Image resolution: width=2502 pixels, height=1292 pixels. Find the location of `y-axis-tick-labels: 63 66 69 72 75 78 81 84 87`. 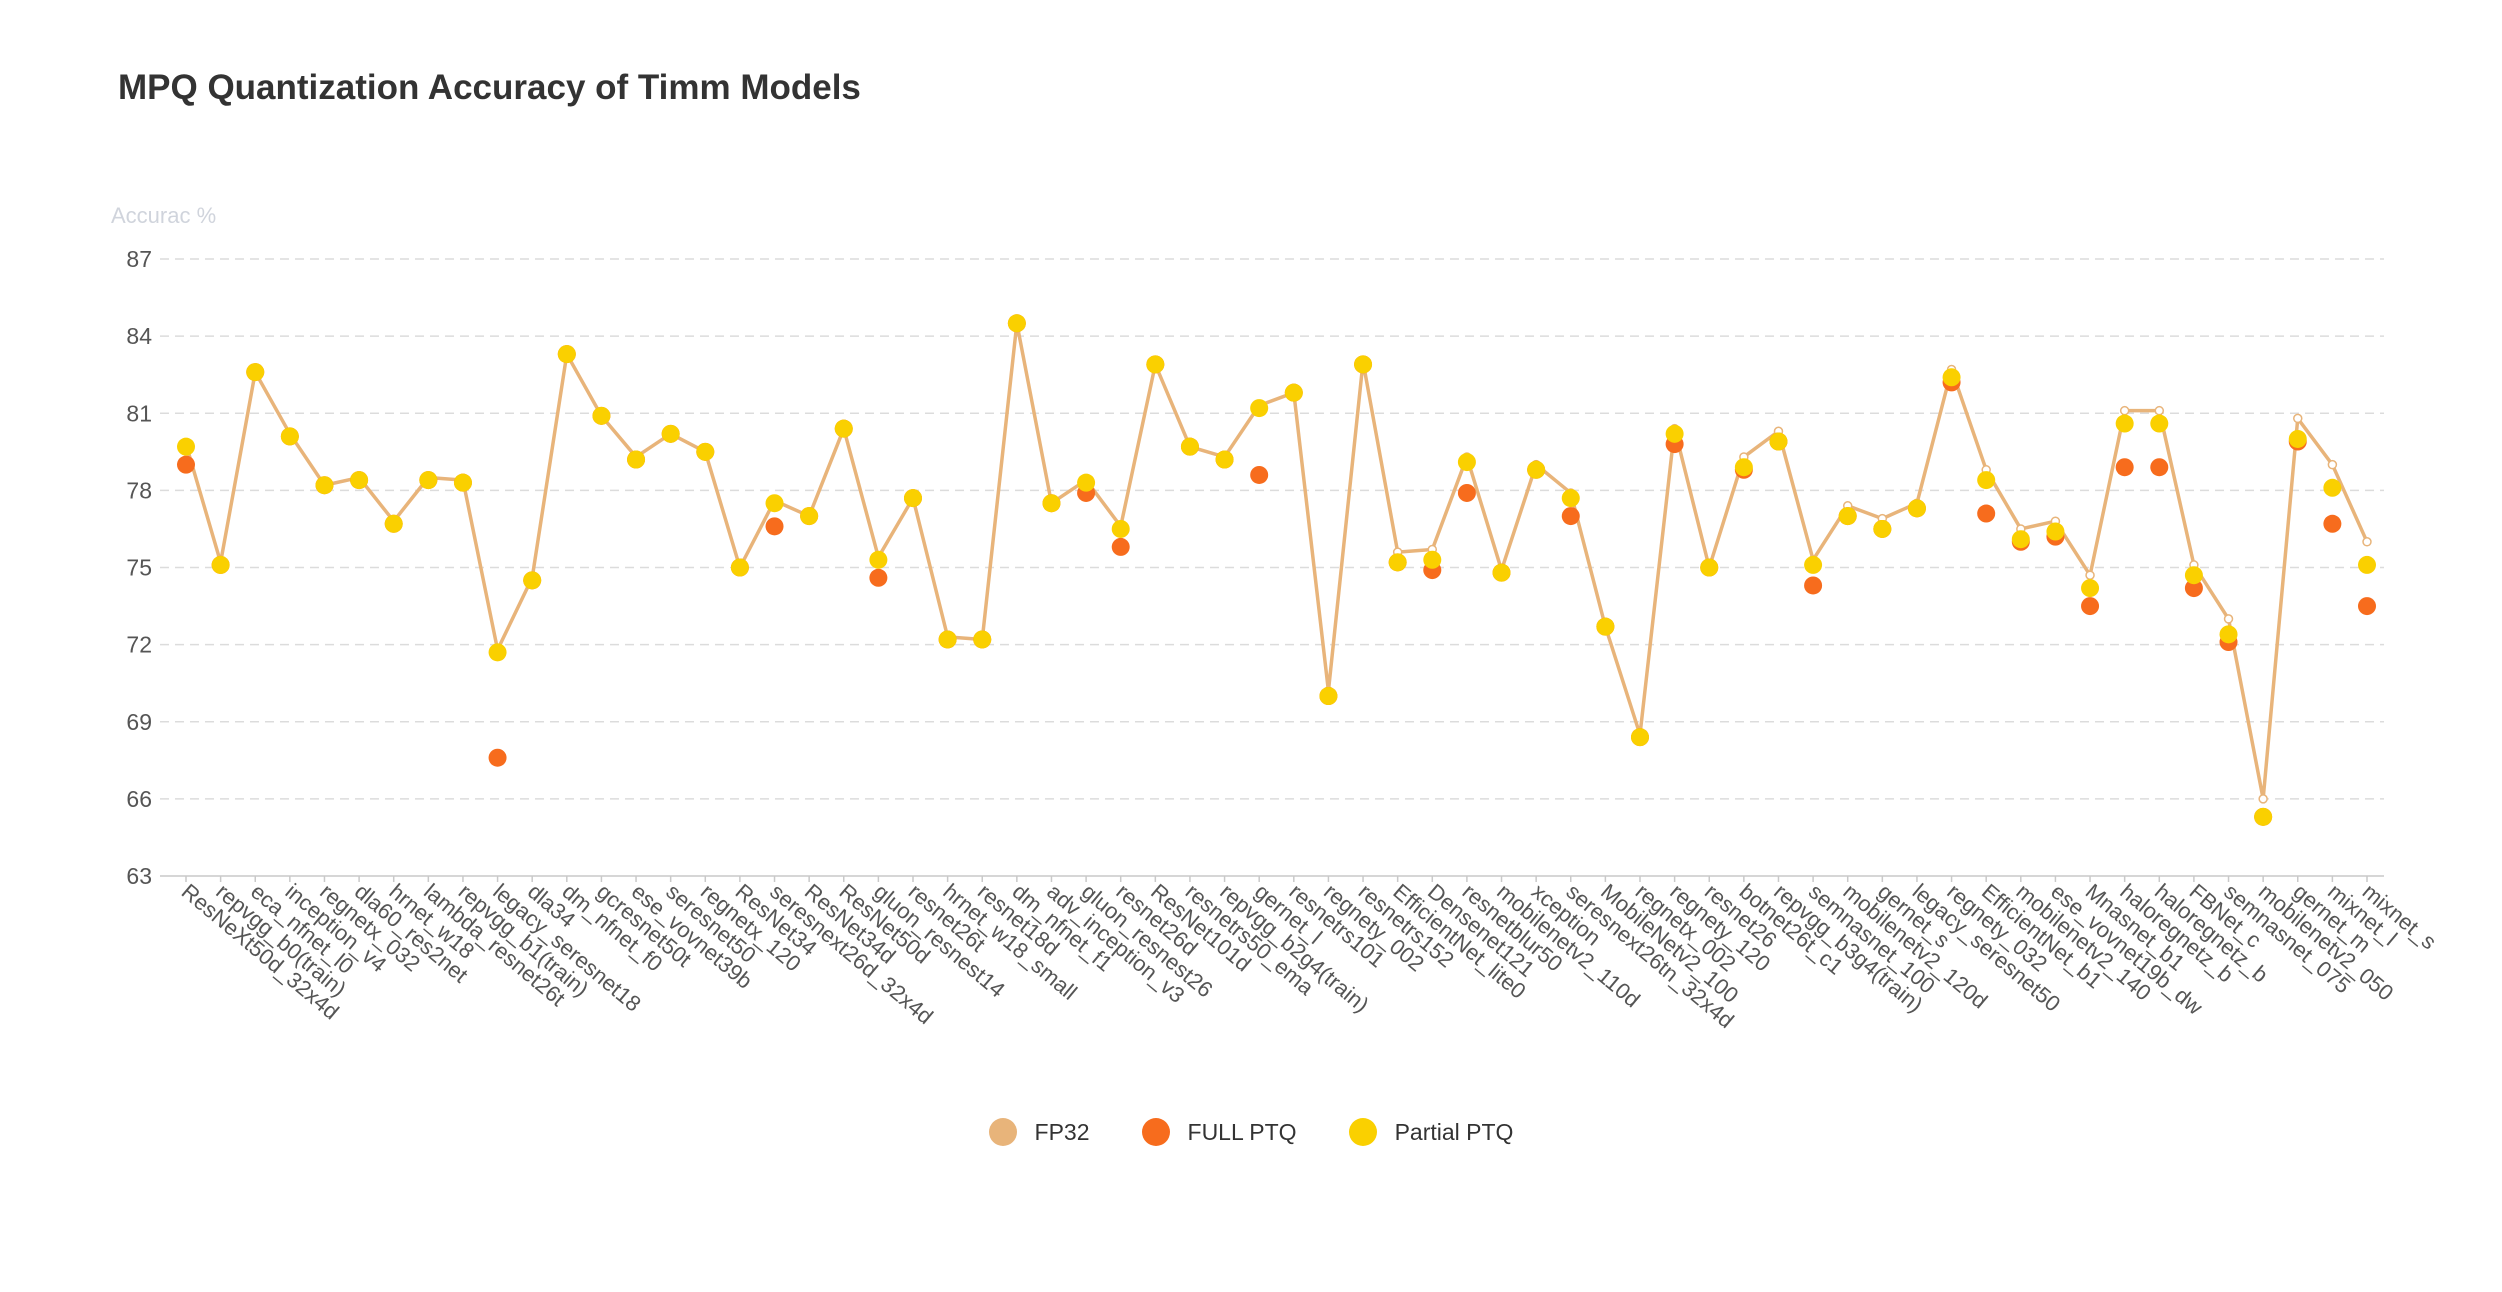

y-axis-tick-labels: 63 66 69 72 75 78 81 84 87 is located at coordinates (139, 567).